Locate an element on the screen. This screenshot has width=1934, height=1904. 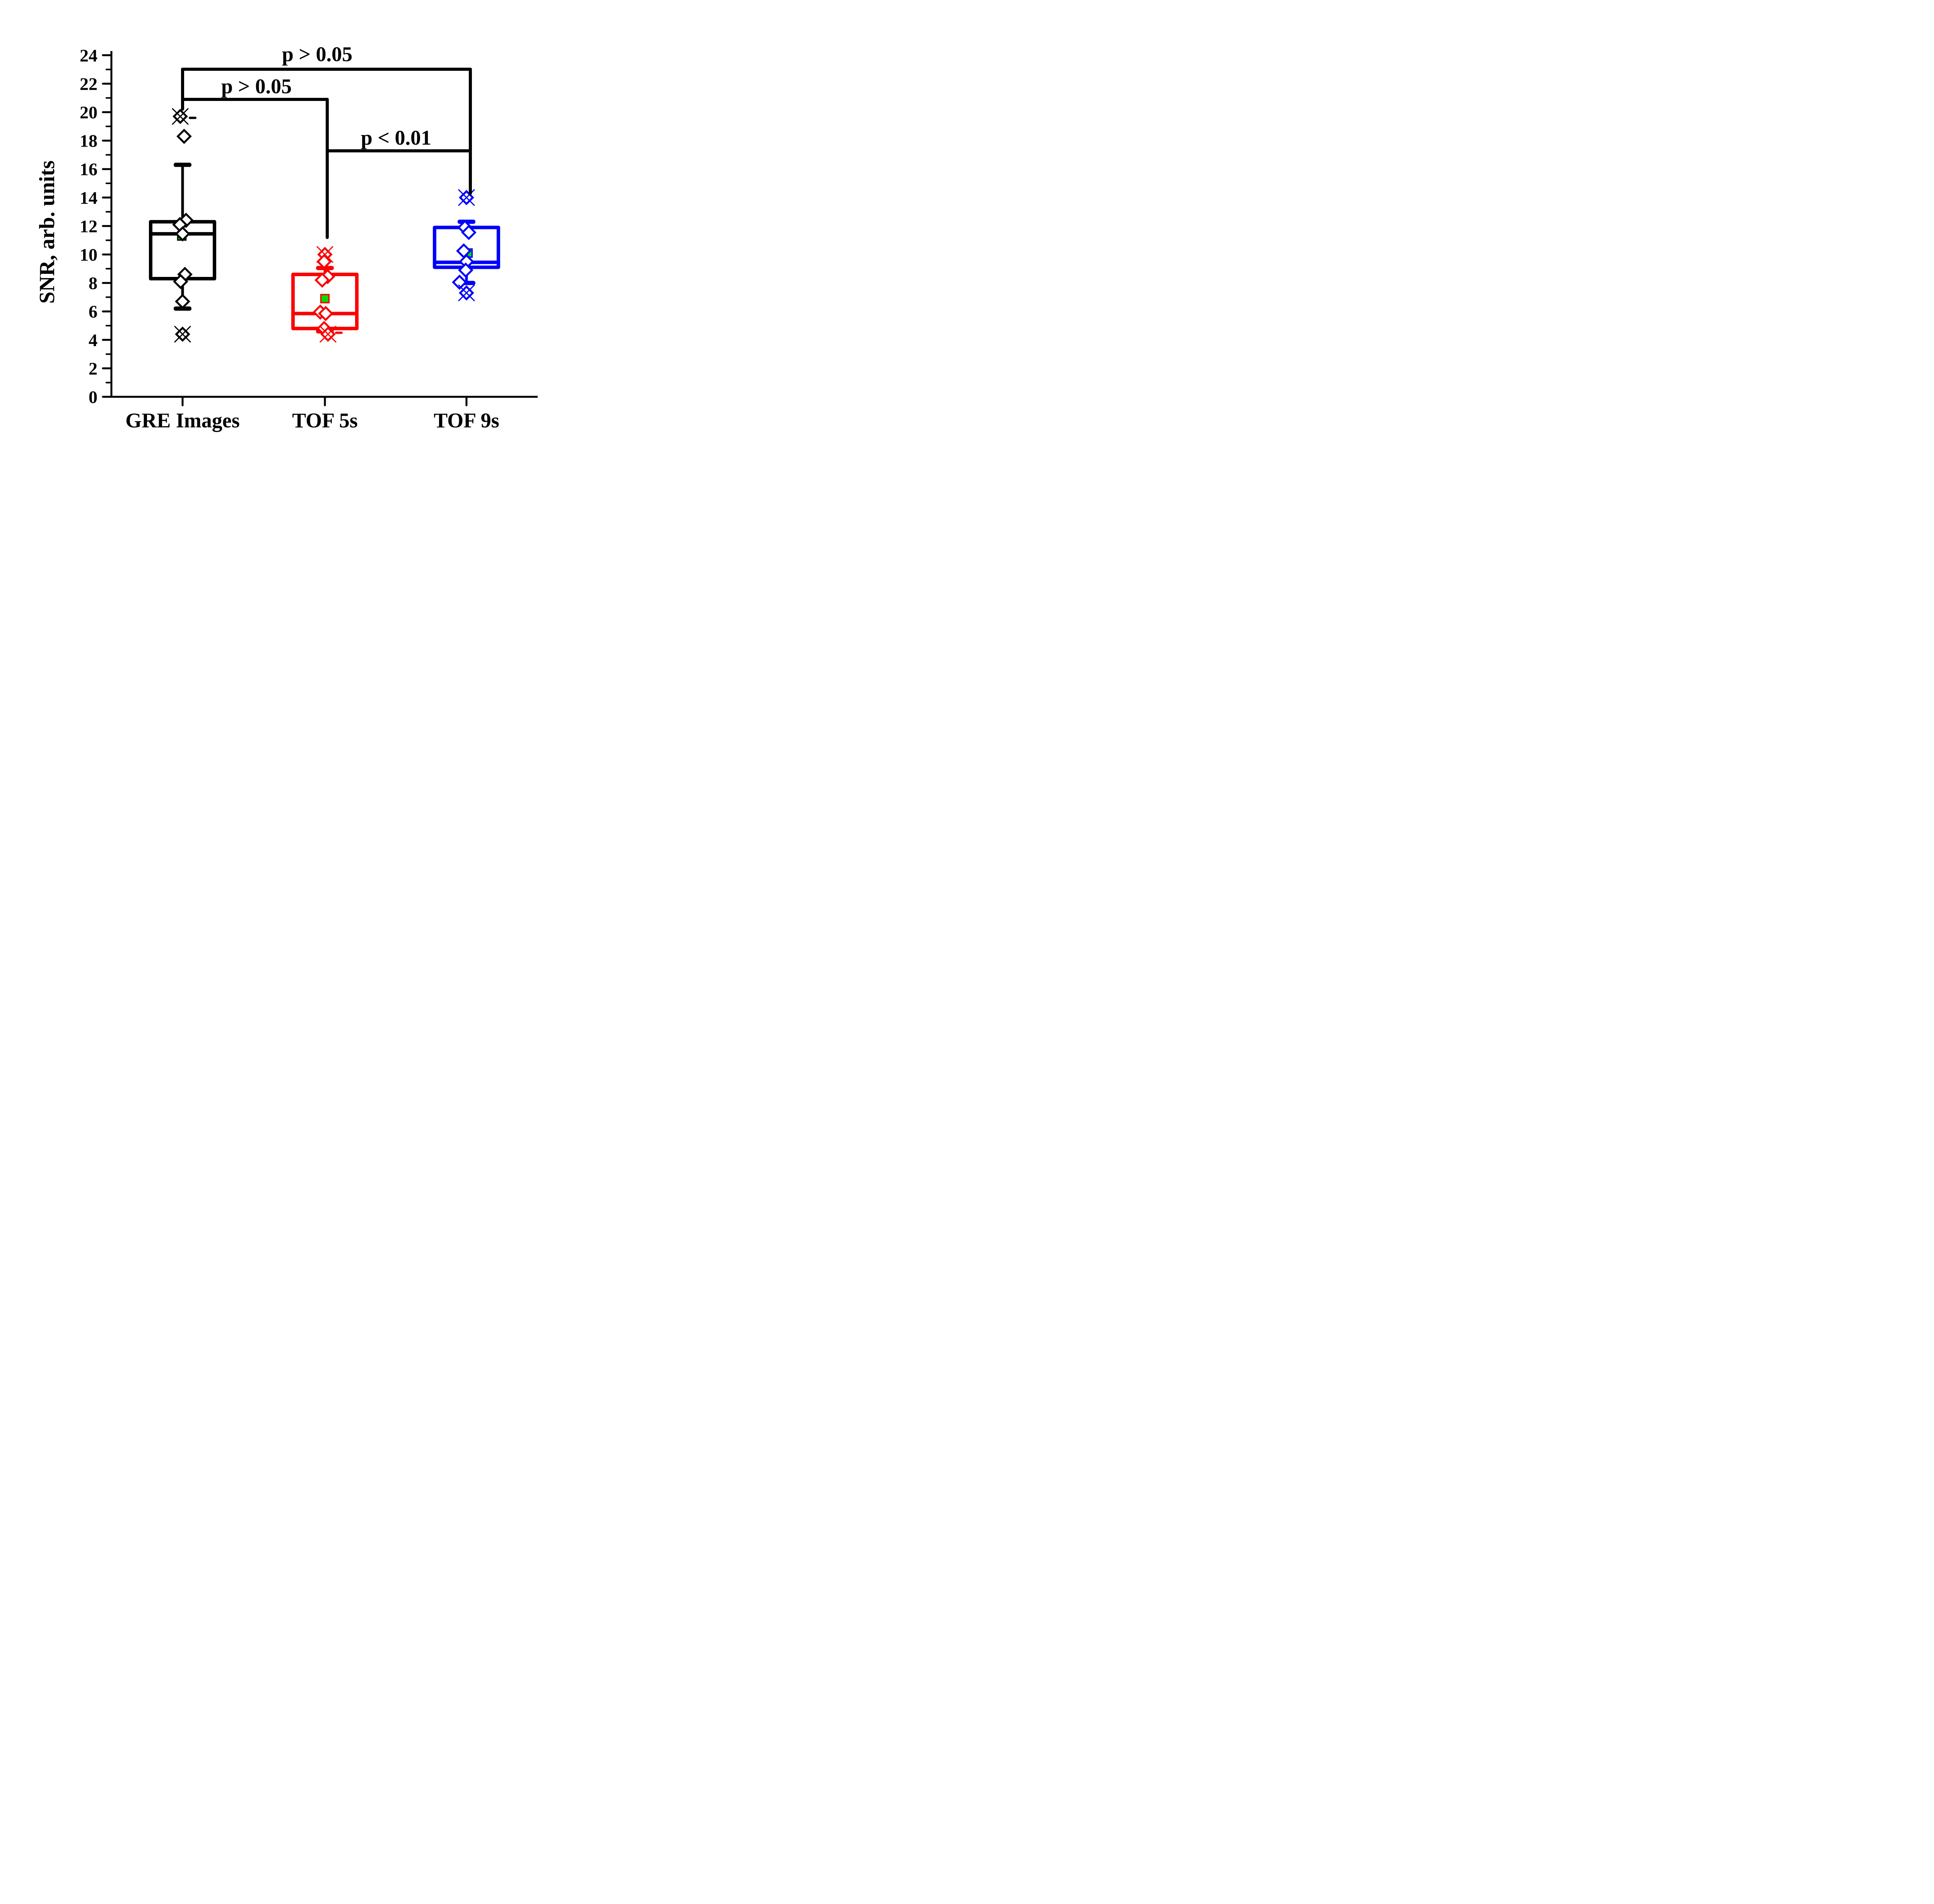
y-axis-title: SNR, arb. units is located at coordinates (47, 232).